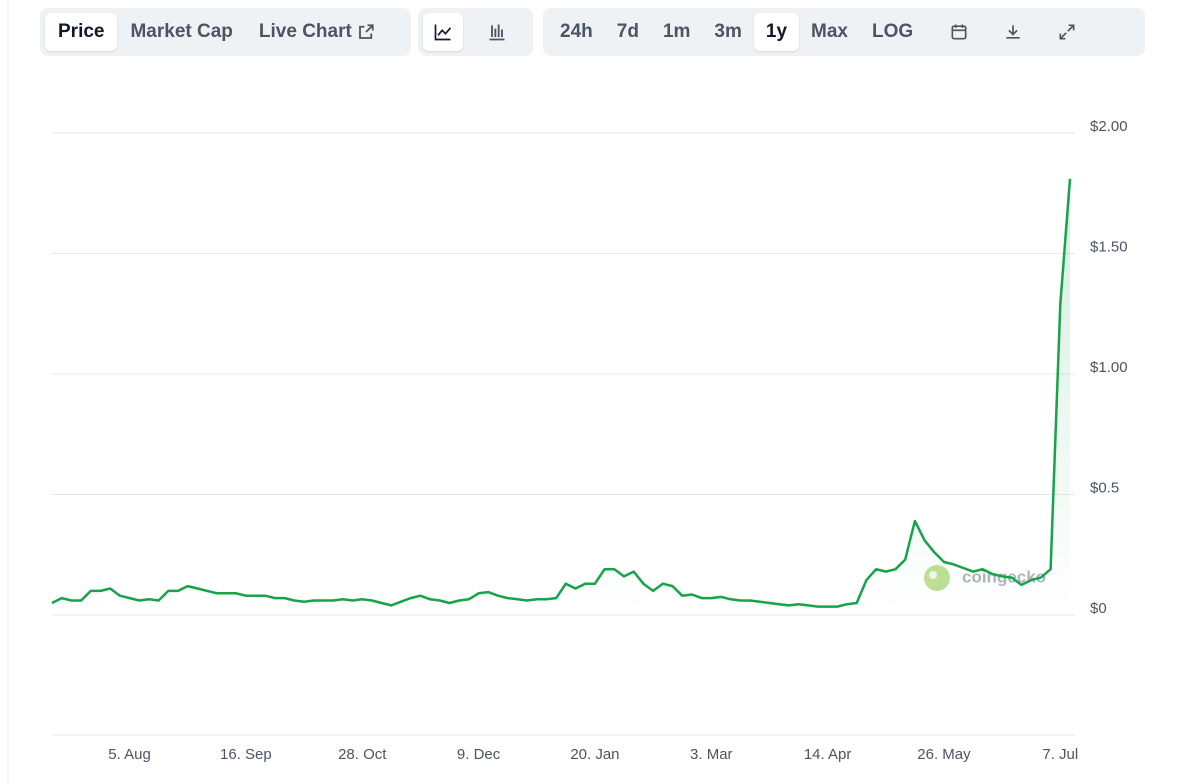 The image size is (1200, 784). I want to click on x-tick-label: 20. Jan, so click(594, 754).